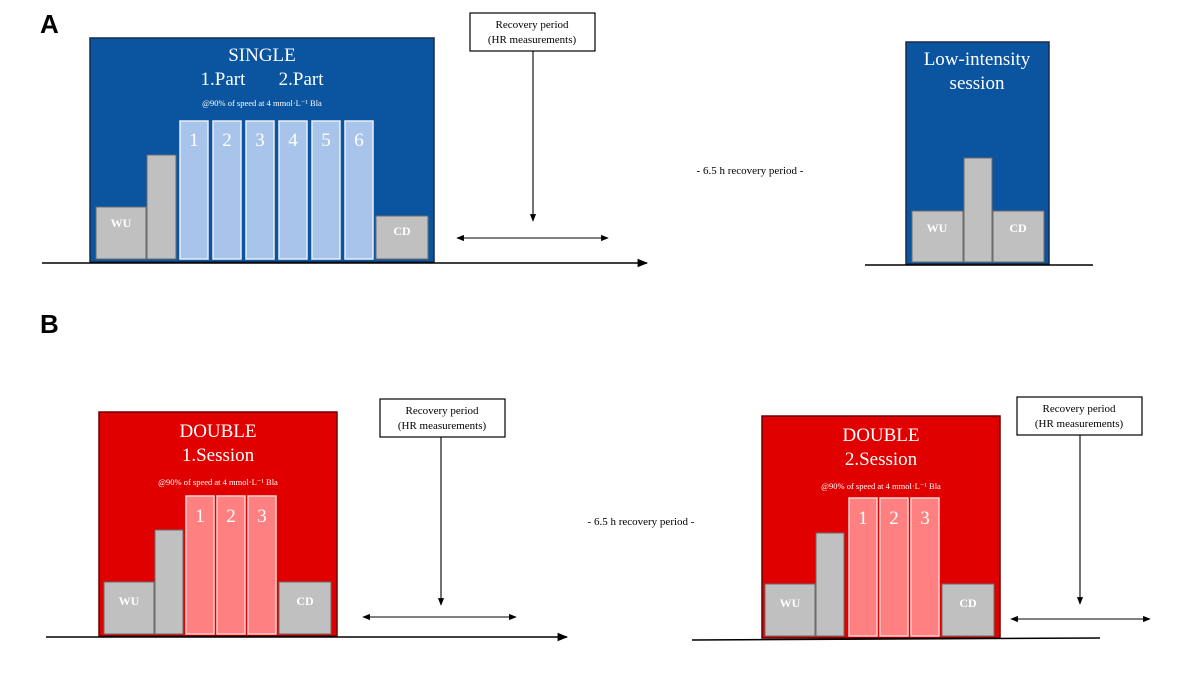 The width and height of the screenshot is (1200, 678). What do you see at coordinates (262, 55) in the screenshot?
I see `single-title: SINGLE` at bounding box center [262, 55].